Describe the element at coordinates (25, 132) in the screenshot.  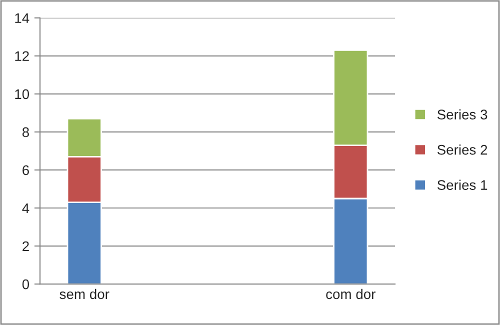
I see `y-tick-label: 8` at that location.